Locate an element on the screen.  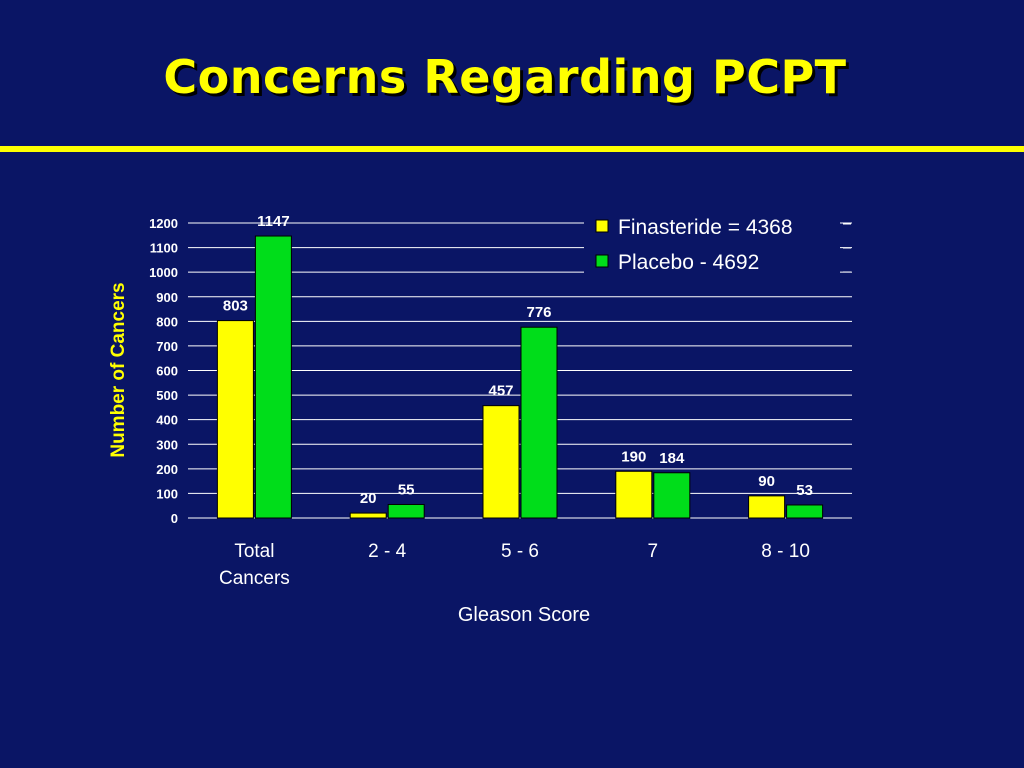
data-label: 90 is located at coordinates (766, 481).